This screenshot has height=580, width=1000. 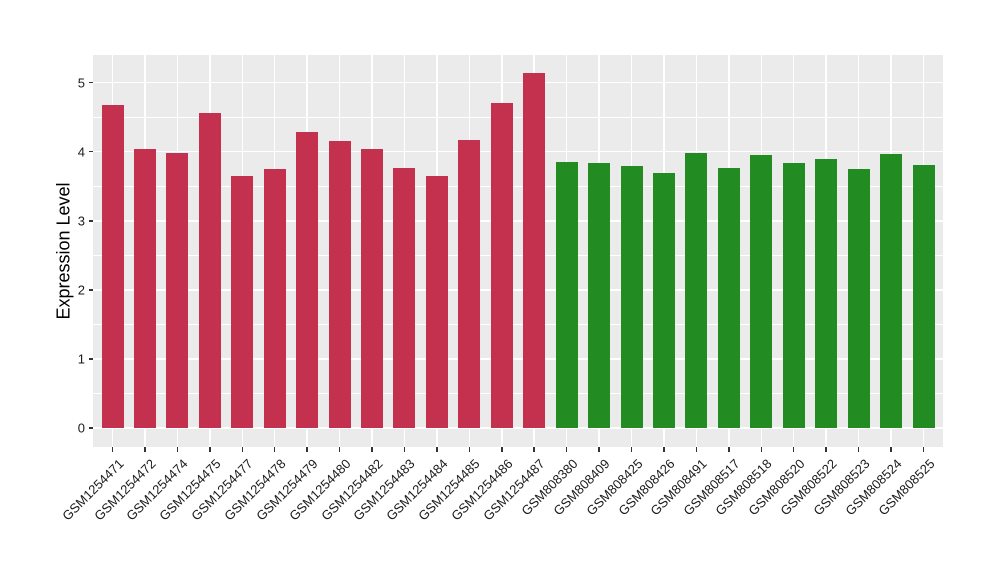 What do you see at coordinates (858, 298) in the screenshot?
I see `bar-GSM808523` at bounding box center [858, 298].